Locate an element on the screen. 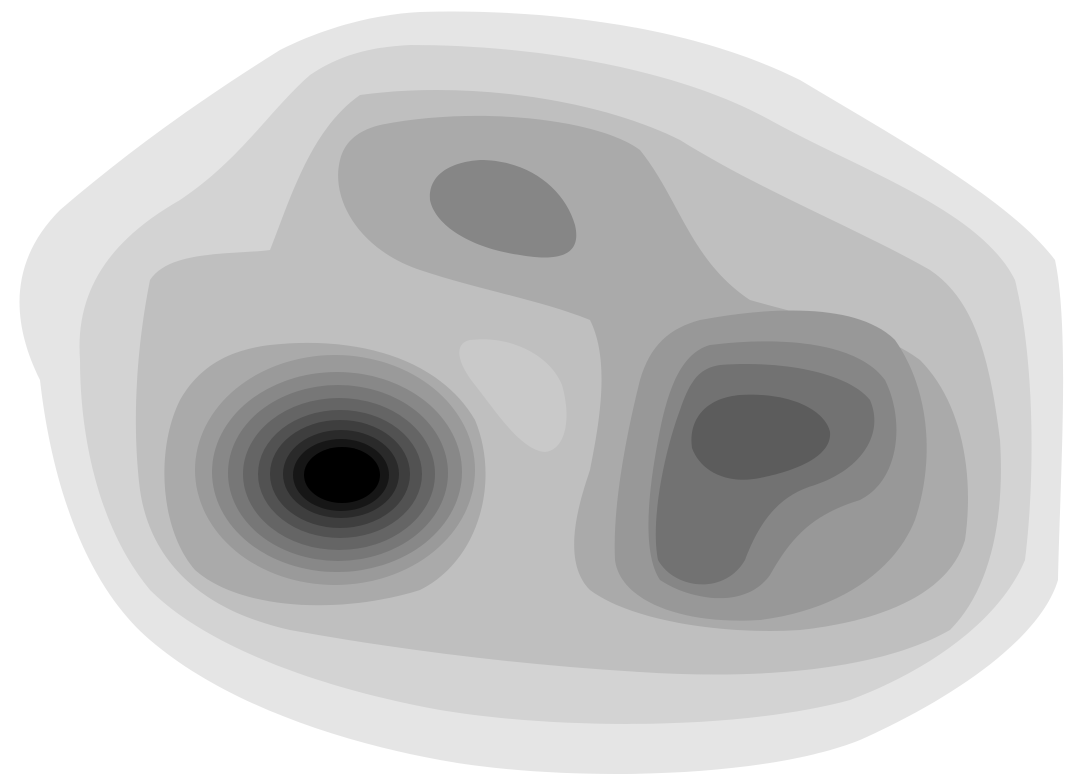 The height and width of the screenshot is (782, 1073). contour-left-core is located at coordinates (342, 475).